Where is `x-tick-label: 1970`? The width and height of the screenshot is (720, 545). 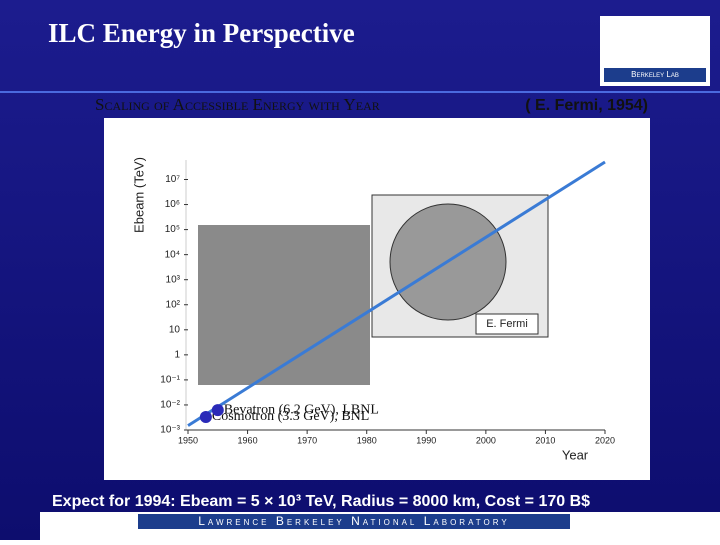
x-tick-label: 1970 is located at coordinates (307, 440).